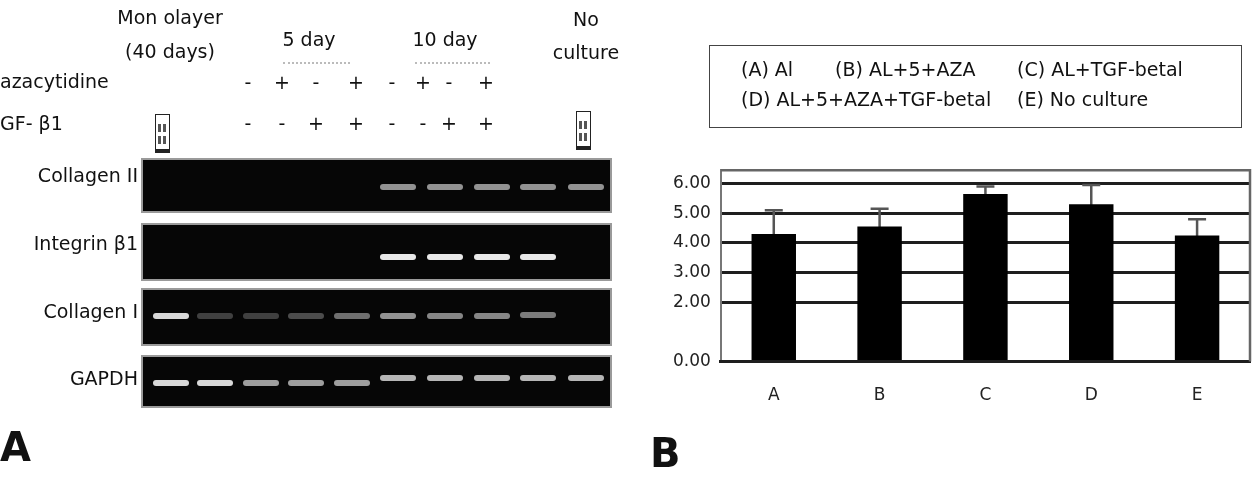 This screenshot has width=1254, height=477. Describe the element at coordinates (1197, 394) in the screenshot. I see `x-tick-label: E` at that location.